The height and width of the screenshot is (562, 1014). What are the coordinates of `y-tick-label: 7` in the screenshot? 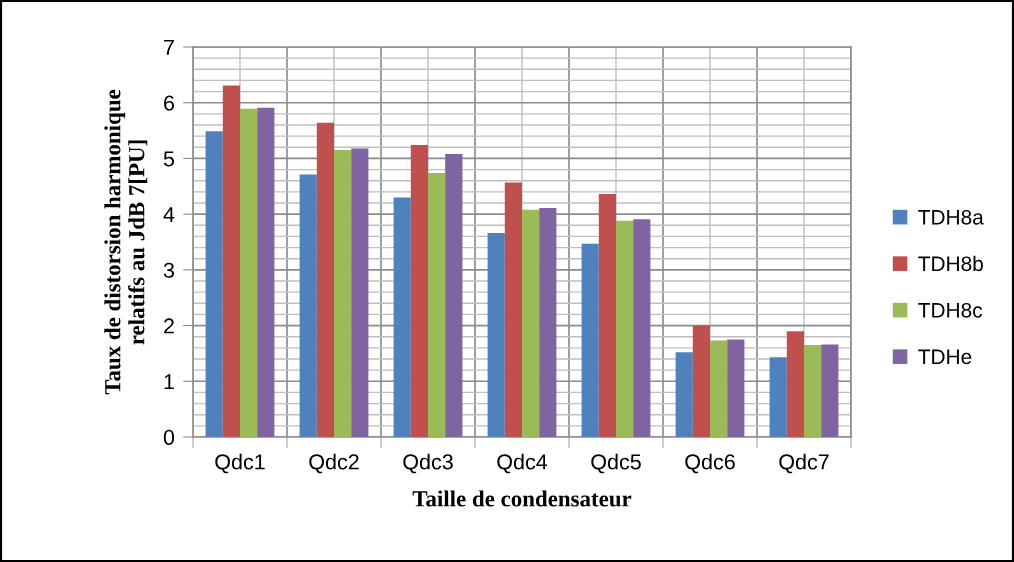 It's located at (169, 47).